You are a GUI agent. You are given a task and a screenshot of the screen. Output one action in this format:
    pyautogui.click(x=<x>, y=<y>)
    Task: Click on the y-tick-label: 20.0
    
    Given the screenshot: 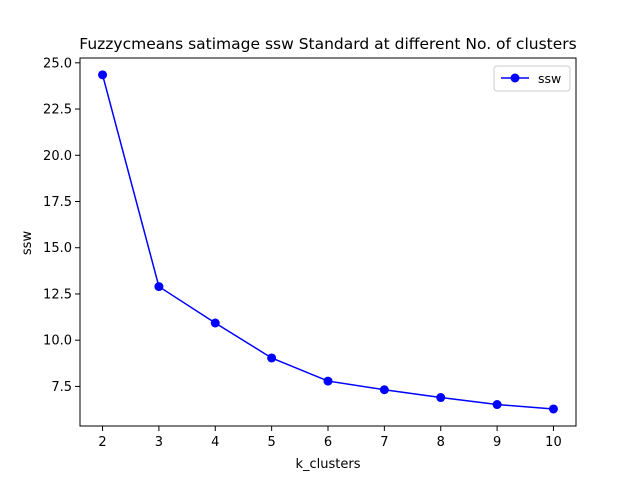 What is the action you would take?
    pyautogui.click(x=57, y=156)
    